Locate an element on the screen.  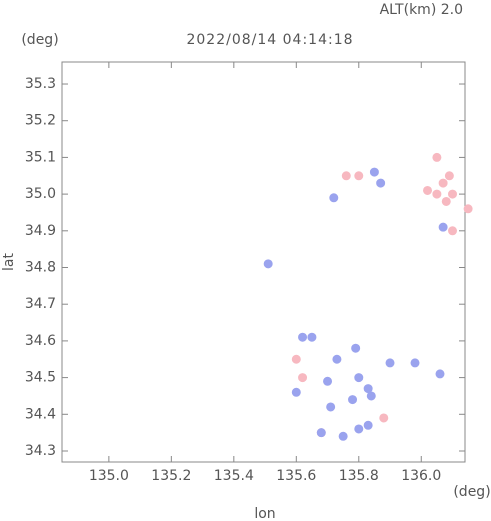
x-tick-label: 135.0 is located at coordinates (109, 476).